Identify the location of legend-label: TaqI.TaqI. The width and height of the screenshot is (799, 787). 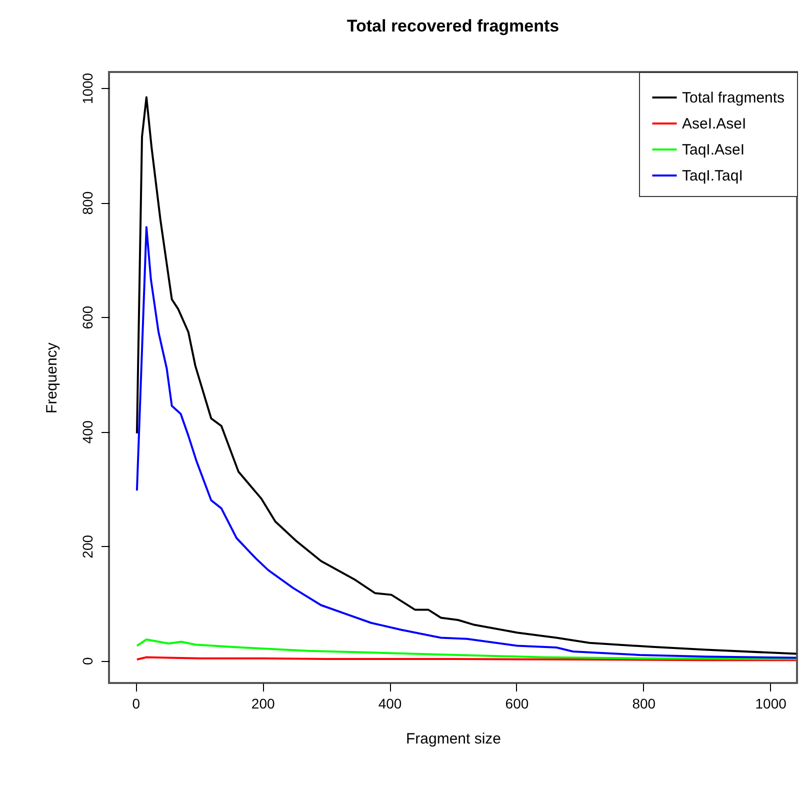
(712, 176).